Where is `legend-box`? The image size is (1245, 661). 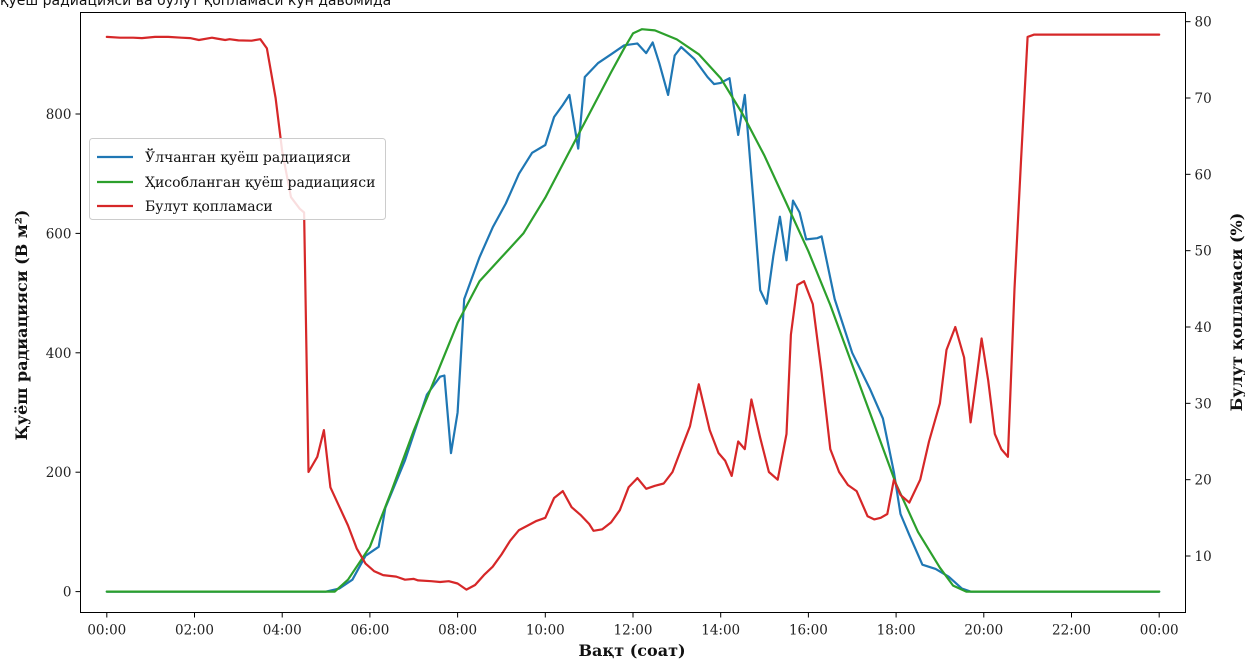
legend-box is located at coordinates (237, 179).